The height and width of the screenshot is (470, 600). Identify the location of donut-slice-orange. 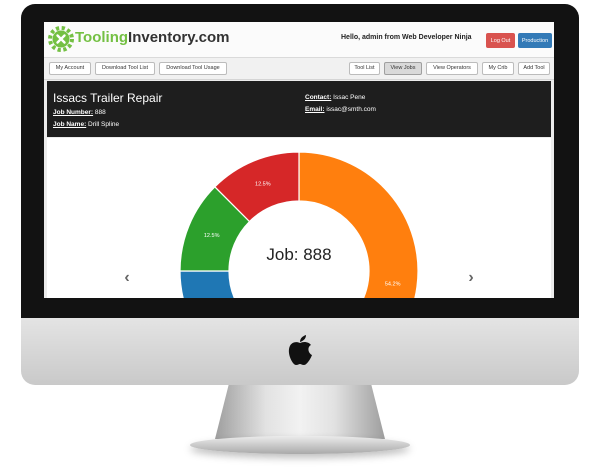
(343, 224).